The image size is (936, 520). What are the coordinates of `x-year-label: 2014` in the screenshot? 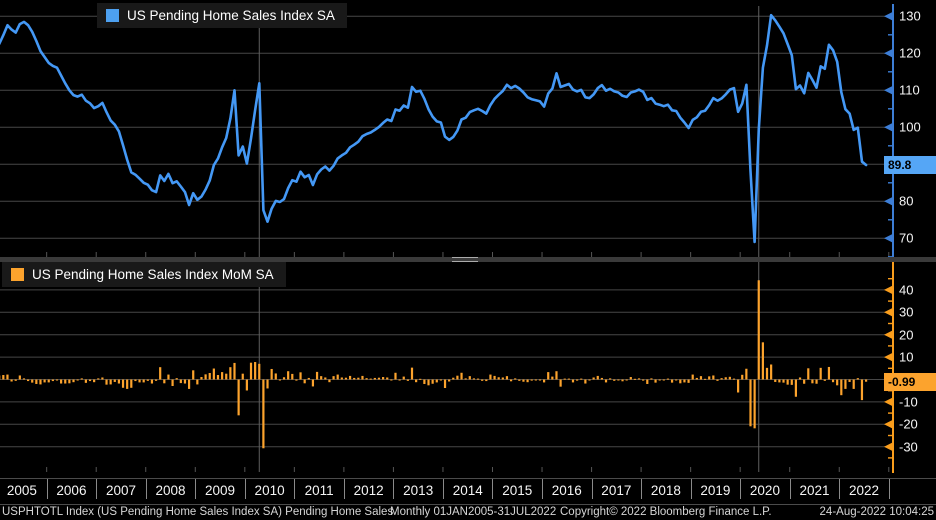 It's located at (467, 490).